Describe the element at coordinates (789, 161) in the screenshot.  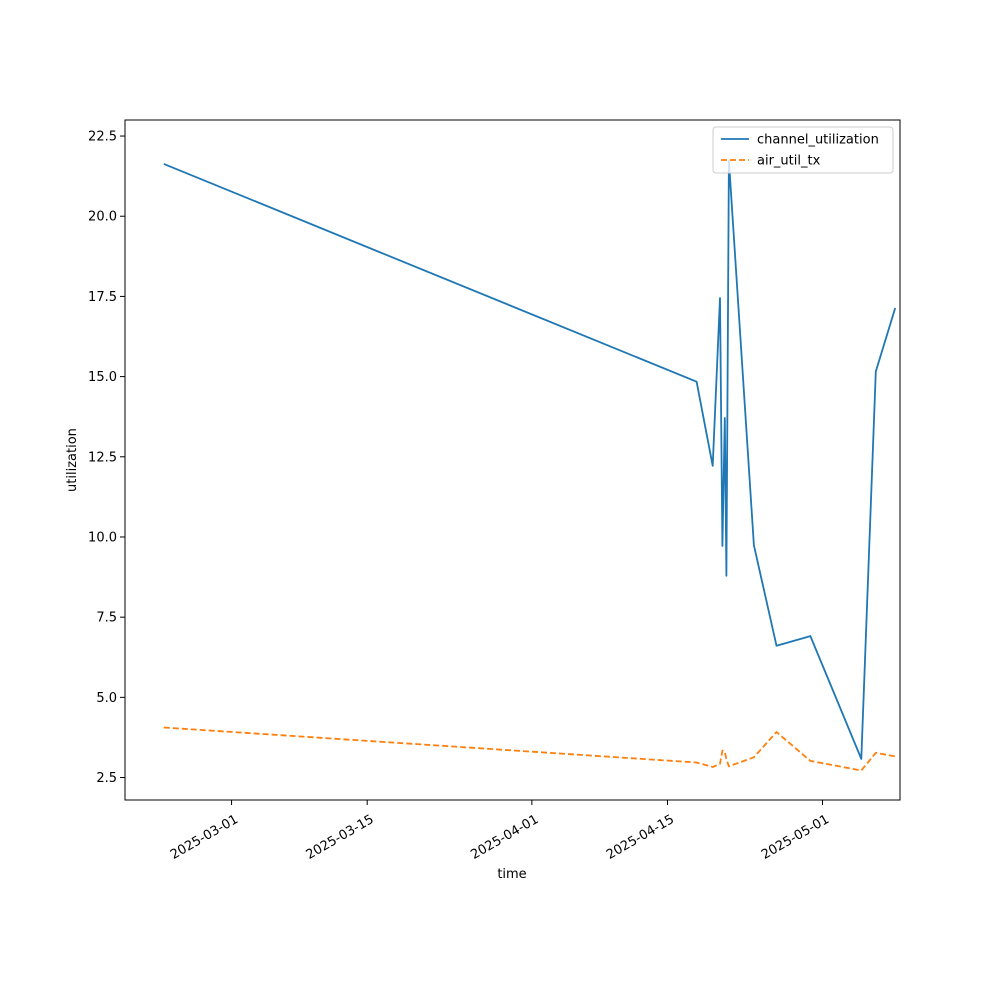
I see `legend-label-air-util-tx: air_util_tx` at that location.